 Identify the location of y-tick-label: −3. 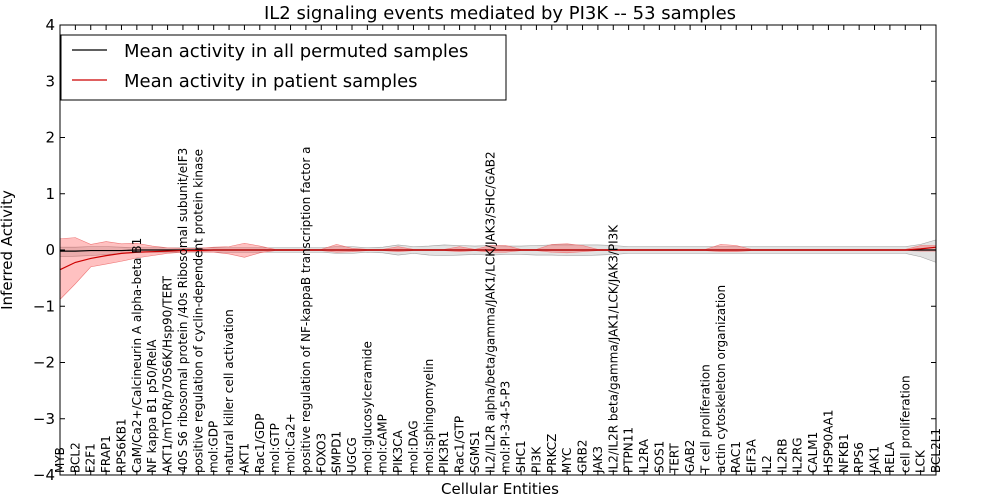
(44, 419).